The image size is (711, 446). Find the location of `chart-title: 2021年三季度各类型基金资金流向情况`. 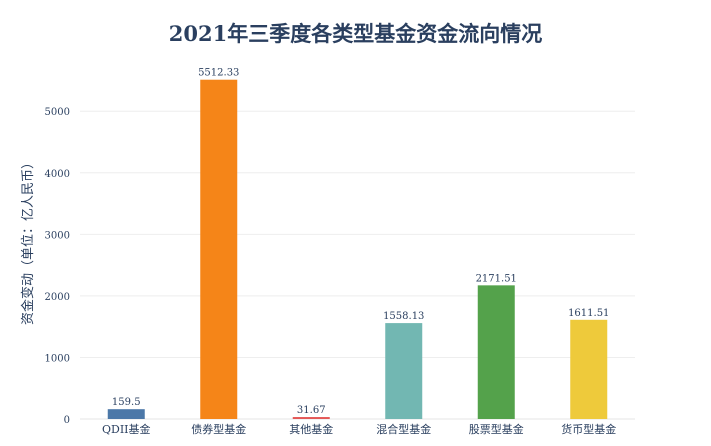

chart-title: 2021年三季度各类型基金资金流向情况 is located at coordinates (355, 33).